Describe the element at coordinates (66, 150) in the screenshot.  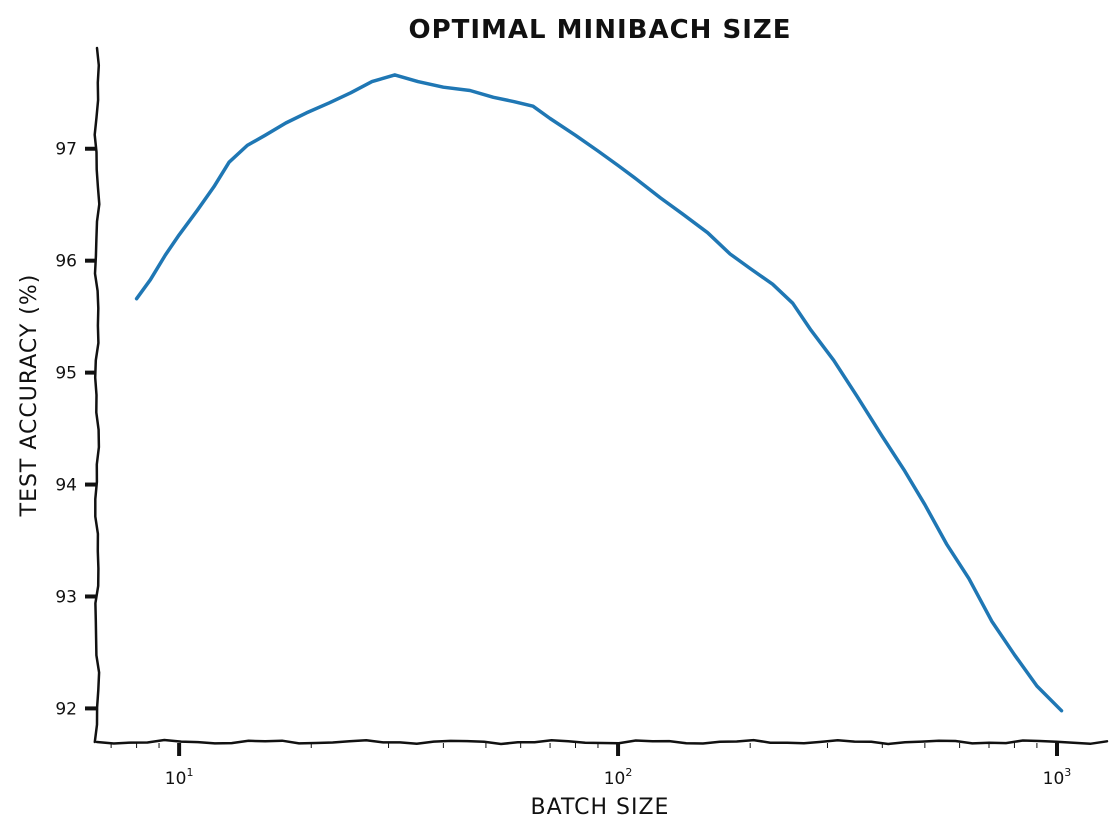
I see `y-tick-label: 97` at that location.